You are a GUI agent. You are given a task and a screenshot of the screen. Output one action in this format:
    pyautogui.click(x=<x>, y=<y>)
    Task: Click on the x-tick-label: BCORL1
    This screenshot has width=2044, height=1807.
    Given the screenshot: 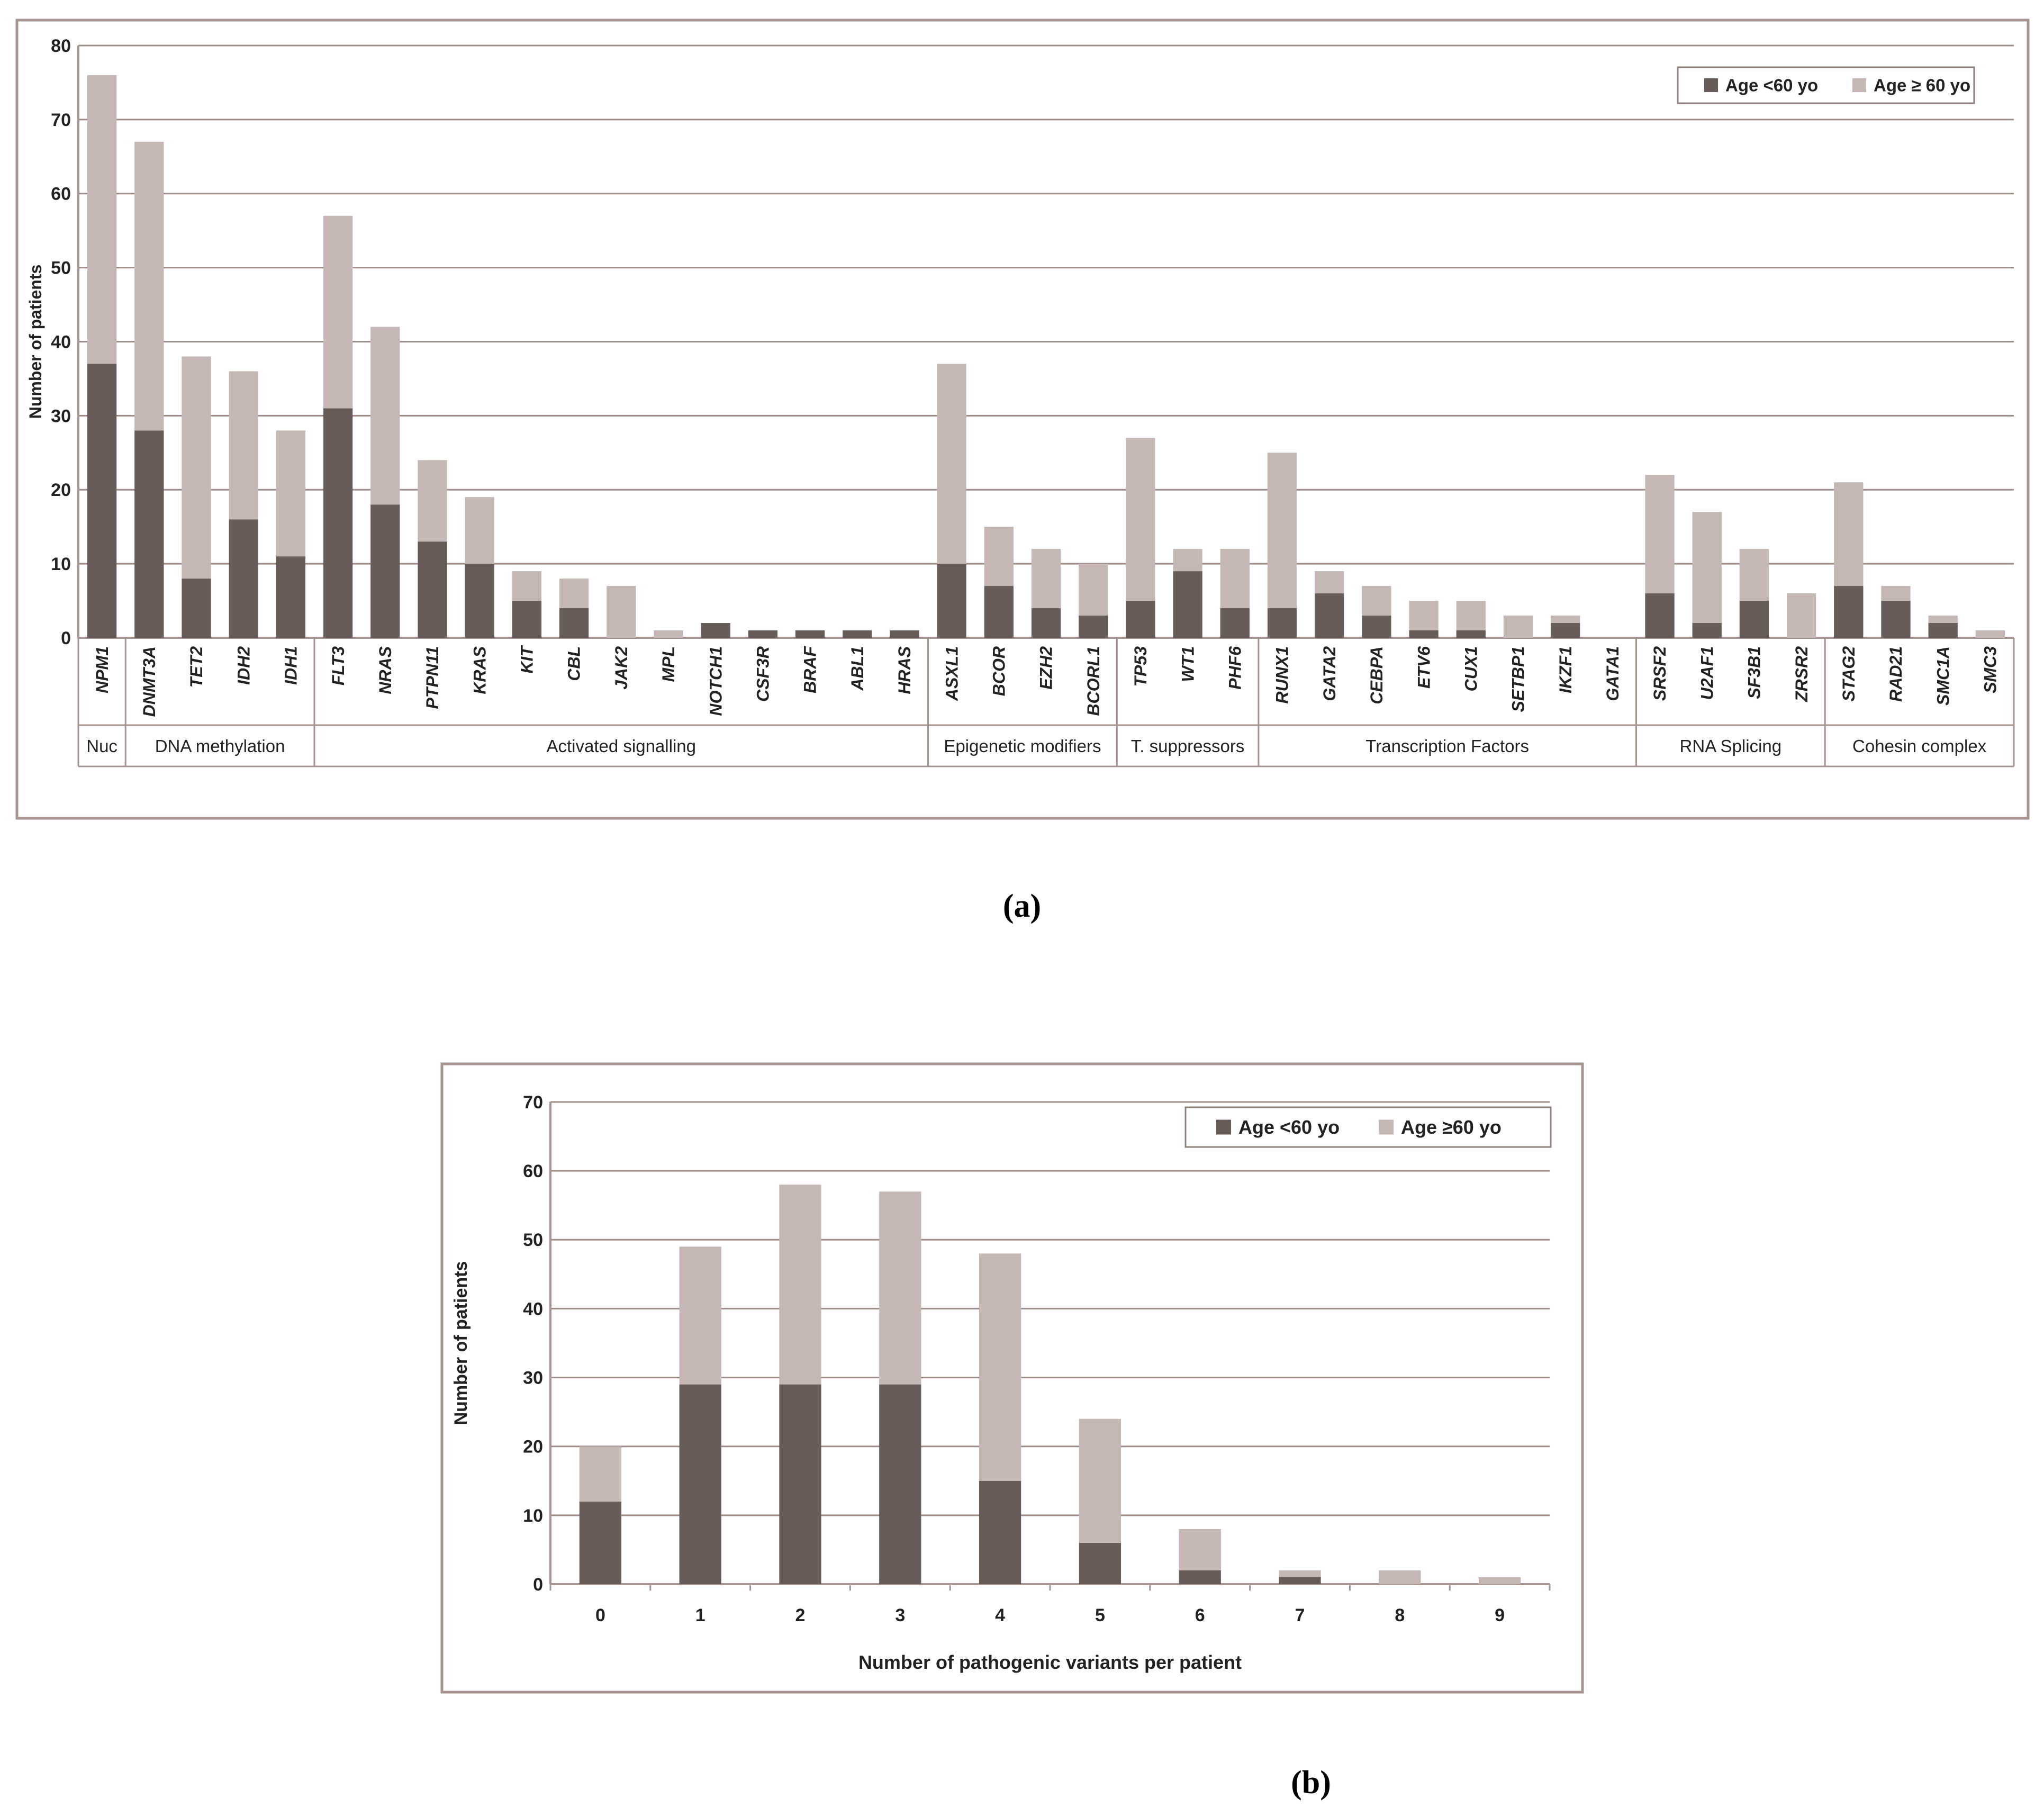 What is the action you would take?
    pyautogui.click(x=1093, y=681)
    